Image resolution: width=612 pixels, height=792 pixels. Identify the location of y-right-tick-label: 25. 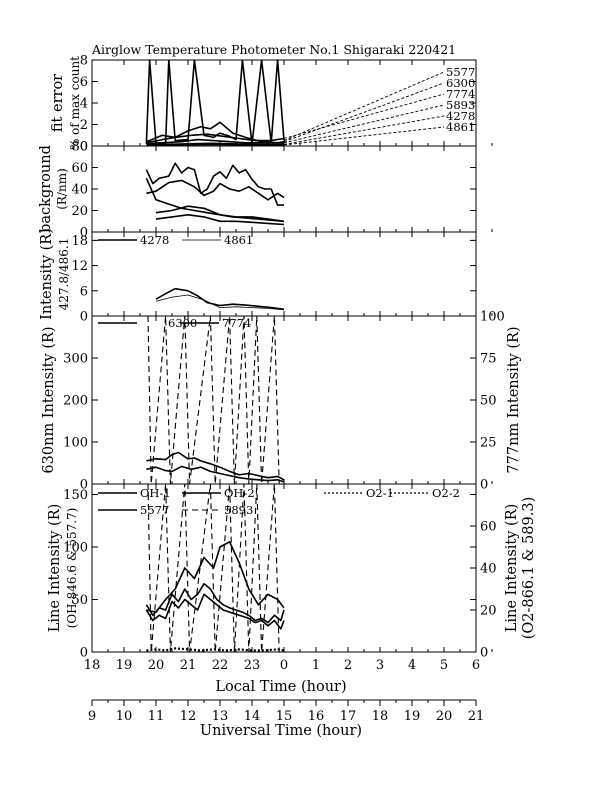
(488, 443).